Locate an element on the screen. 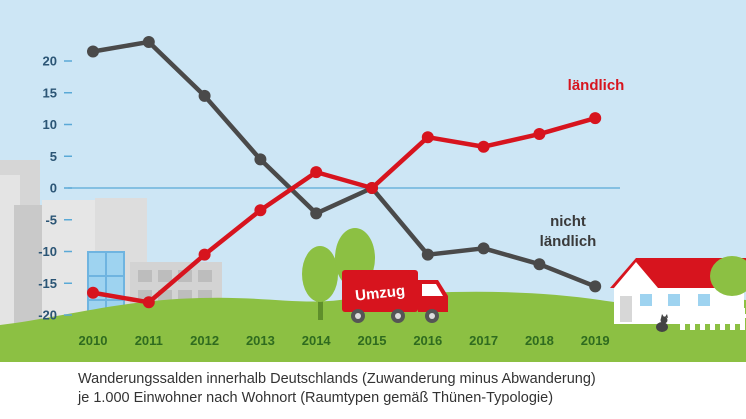  x-tick-label: 2013 is located at coordinates (260, 340).